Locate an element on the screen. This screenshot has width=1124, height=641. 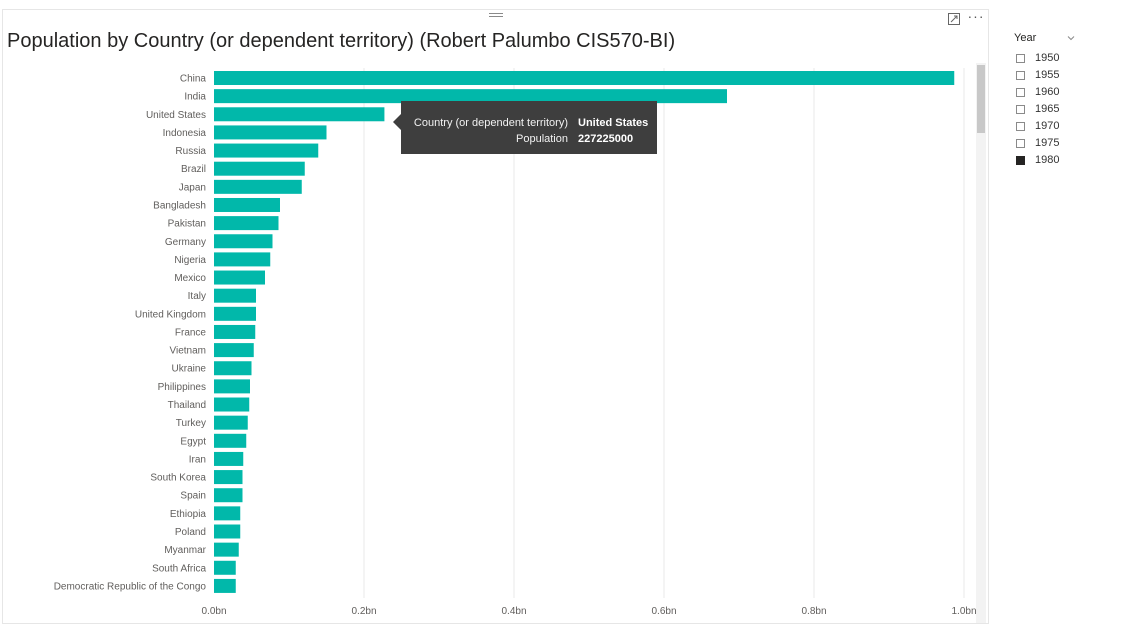
x-tick-label: 0.0bn is located at coordinates (213, 611).